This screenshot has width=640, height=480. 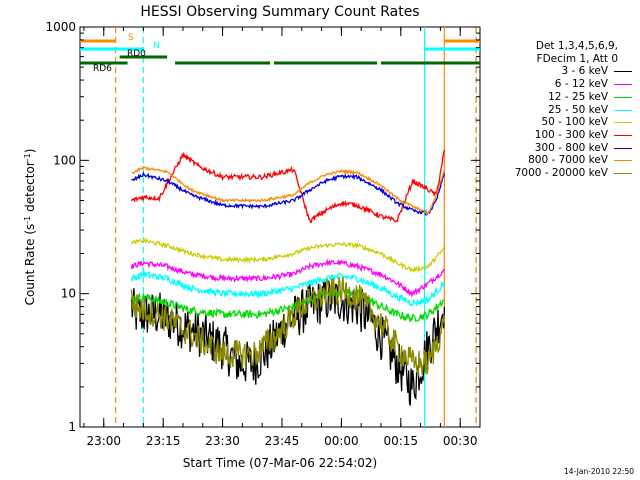 I want to click on ylabel-part-3: -1, so click(x=27, y=157).